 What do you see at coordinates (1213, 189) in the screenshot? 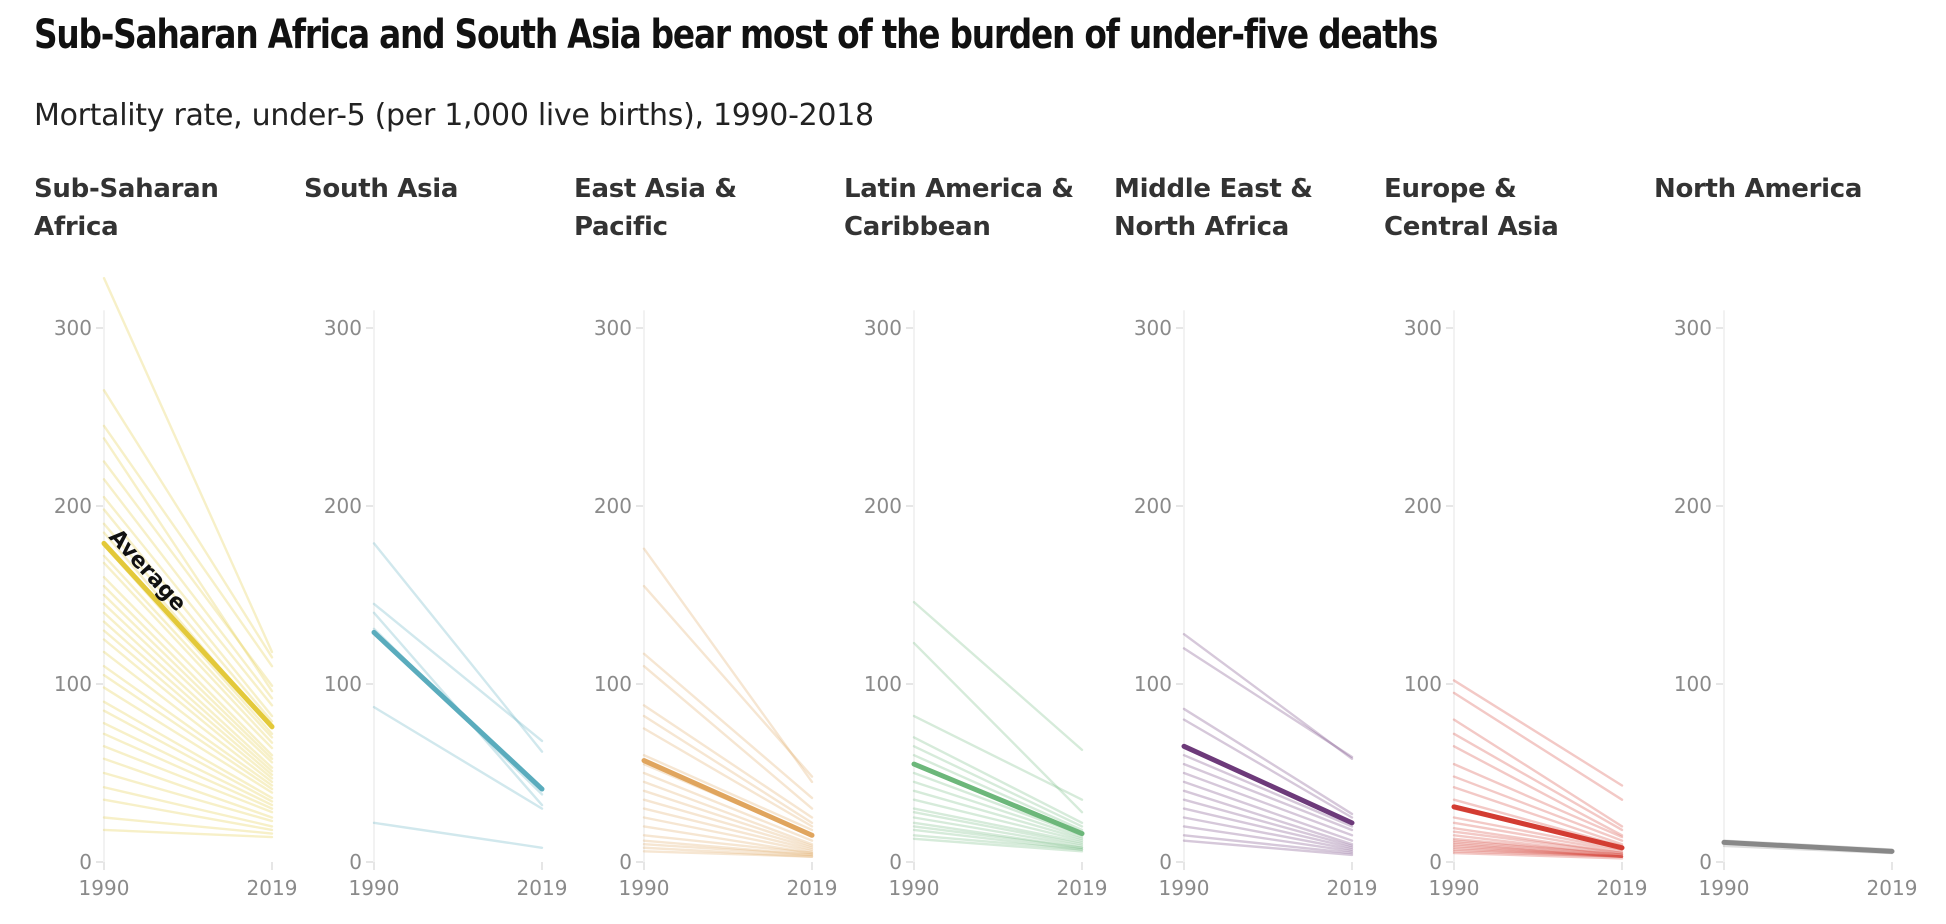
I see `panel-title-line: Middle East &` at bounding box center [1213, 189].